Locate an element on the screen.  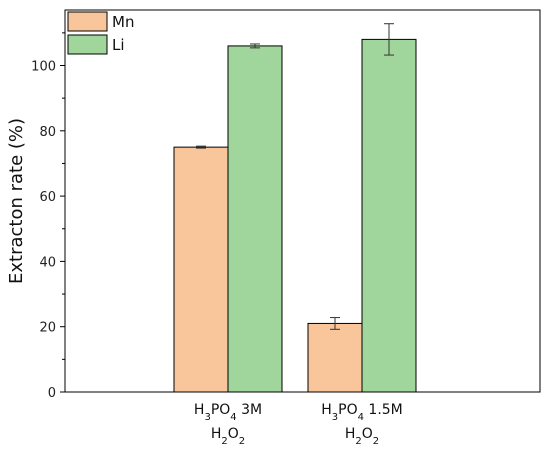
category-label-2-line1: H3PO4 1.5M is located at coordinates (362, 412).